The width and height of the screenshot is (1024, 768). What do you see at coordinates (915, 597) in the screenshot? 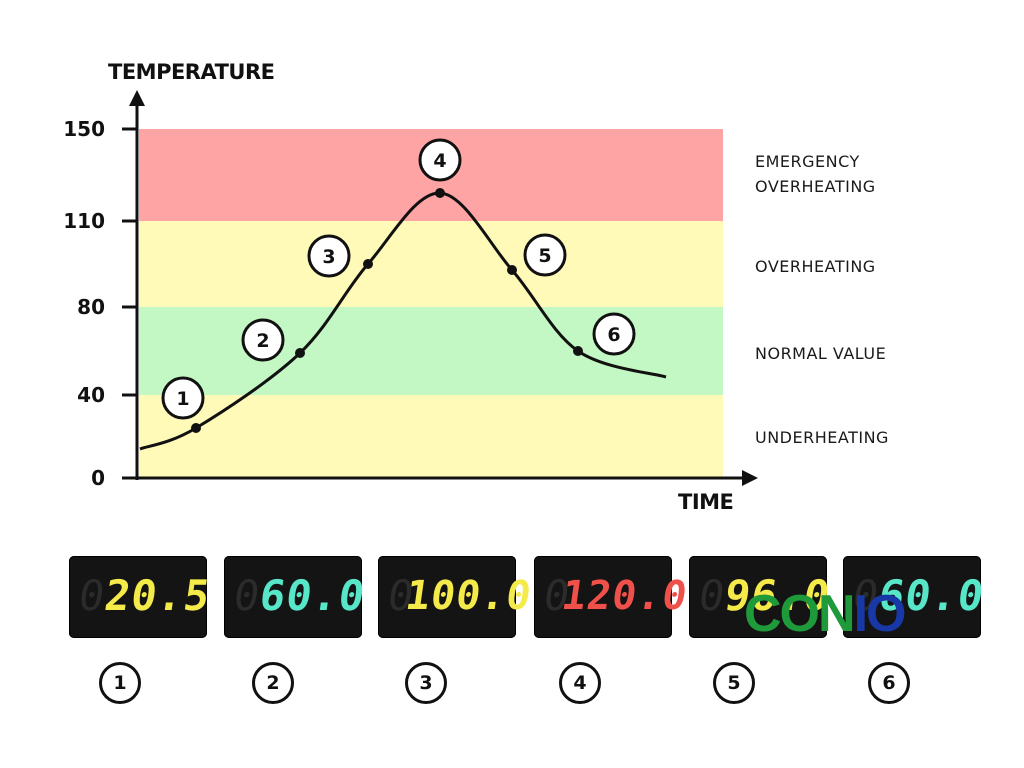
I see `digital-display-6: 0 60.0` at bounding box center [915, 597].